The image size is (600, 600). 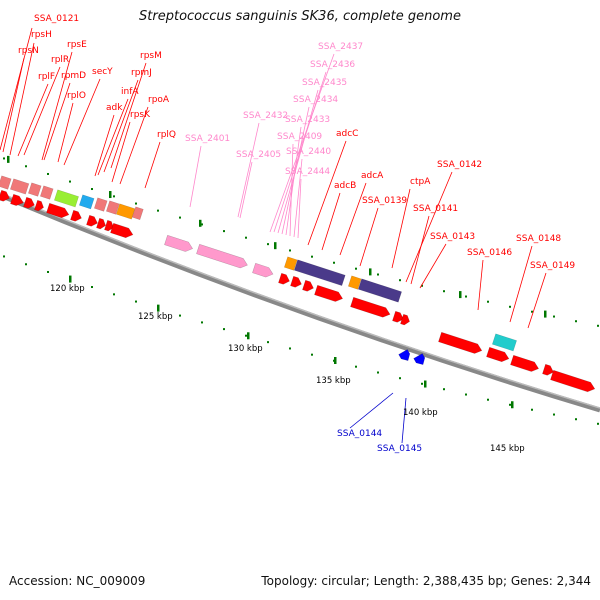 I want to click on gene-box-upper-7-shape, so click(x=112, y=207).